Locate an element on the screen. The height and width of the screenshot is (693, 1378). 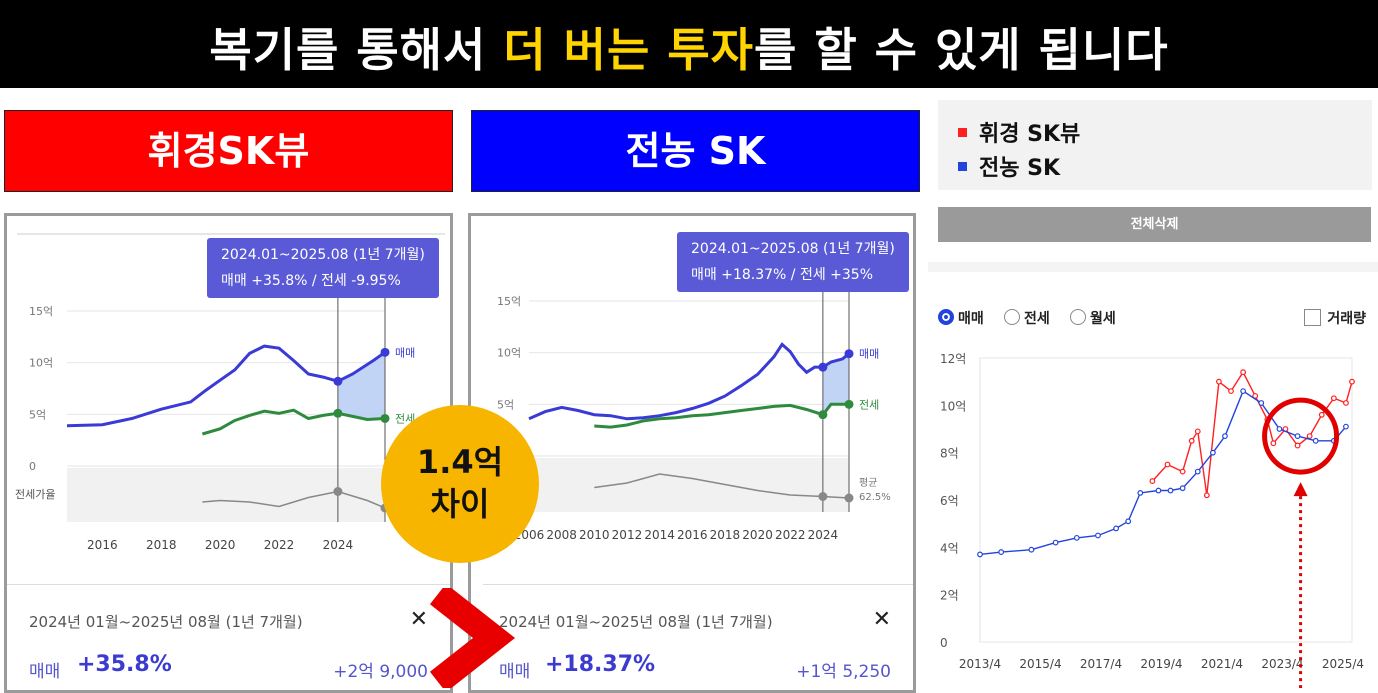
headline-text: 복기를 통해서 더 버는 투자를 할 수 있게 됩니다 is located at coordinates (689, 47).